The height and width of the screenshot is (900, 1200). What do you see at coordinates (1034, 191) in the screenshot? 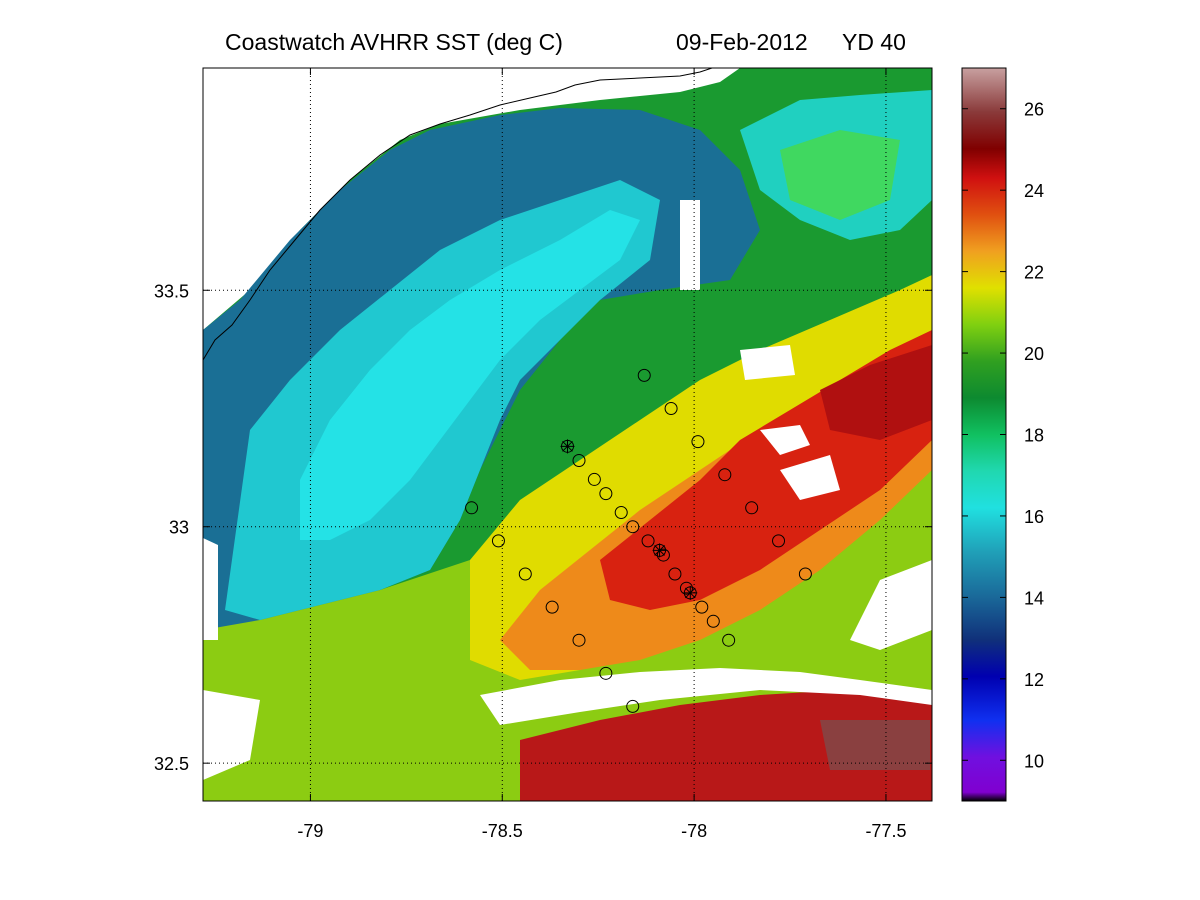
I see `colorbar-tick-label: 24` at bounding box center [1034, 191].